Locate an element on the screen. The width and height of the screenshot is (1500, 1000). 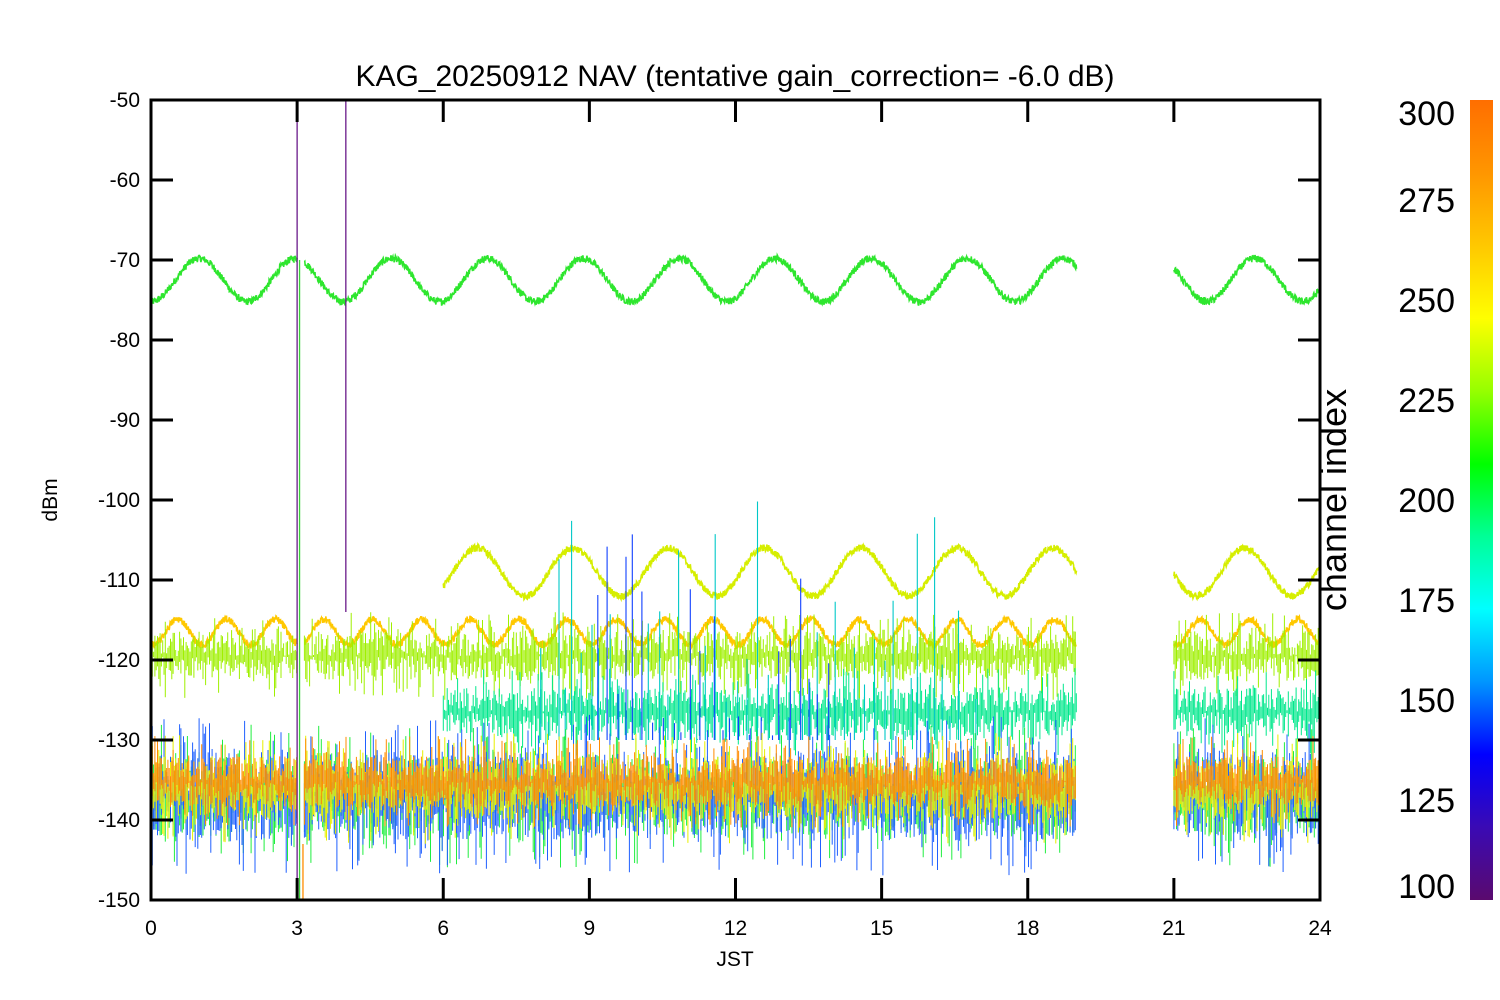
colorbar-tick-label: 250 is located at coordinates (1426, 301).